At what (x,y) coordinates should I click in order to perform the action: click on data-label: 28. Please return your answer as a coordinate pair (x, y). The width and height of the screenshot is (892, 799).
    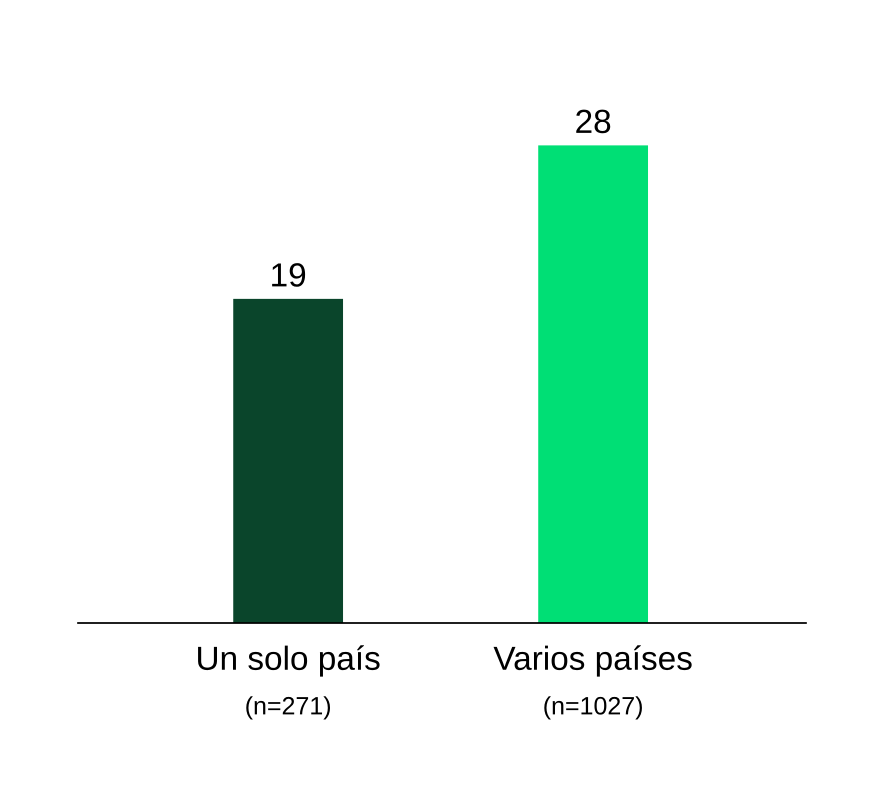
    Looking at the image, I should click on (593, 122).